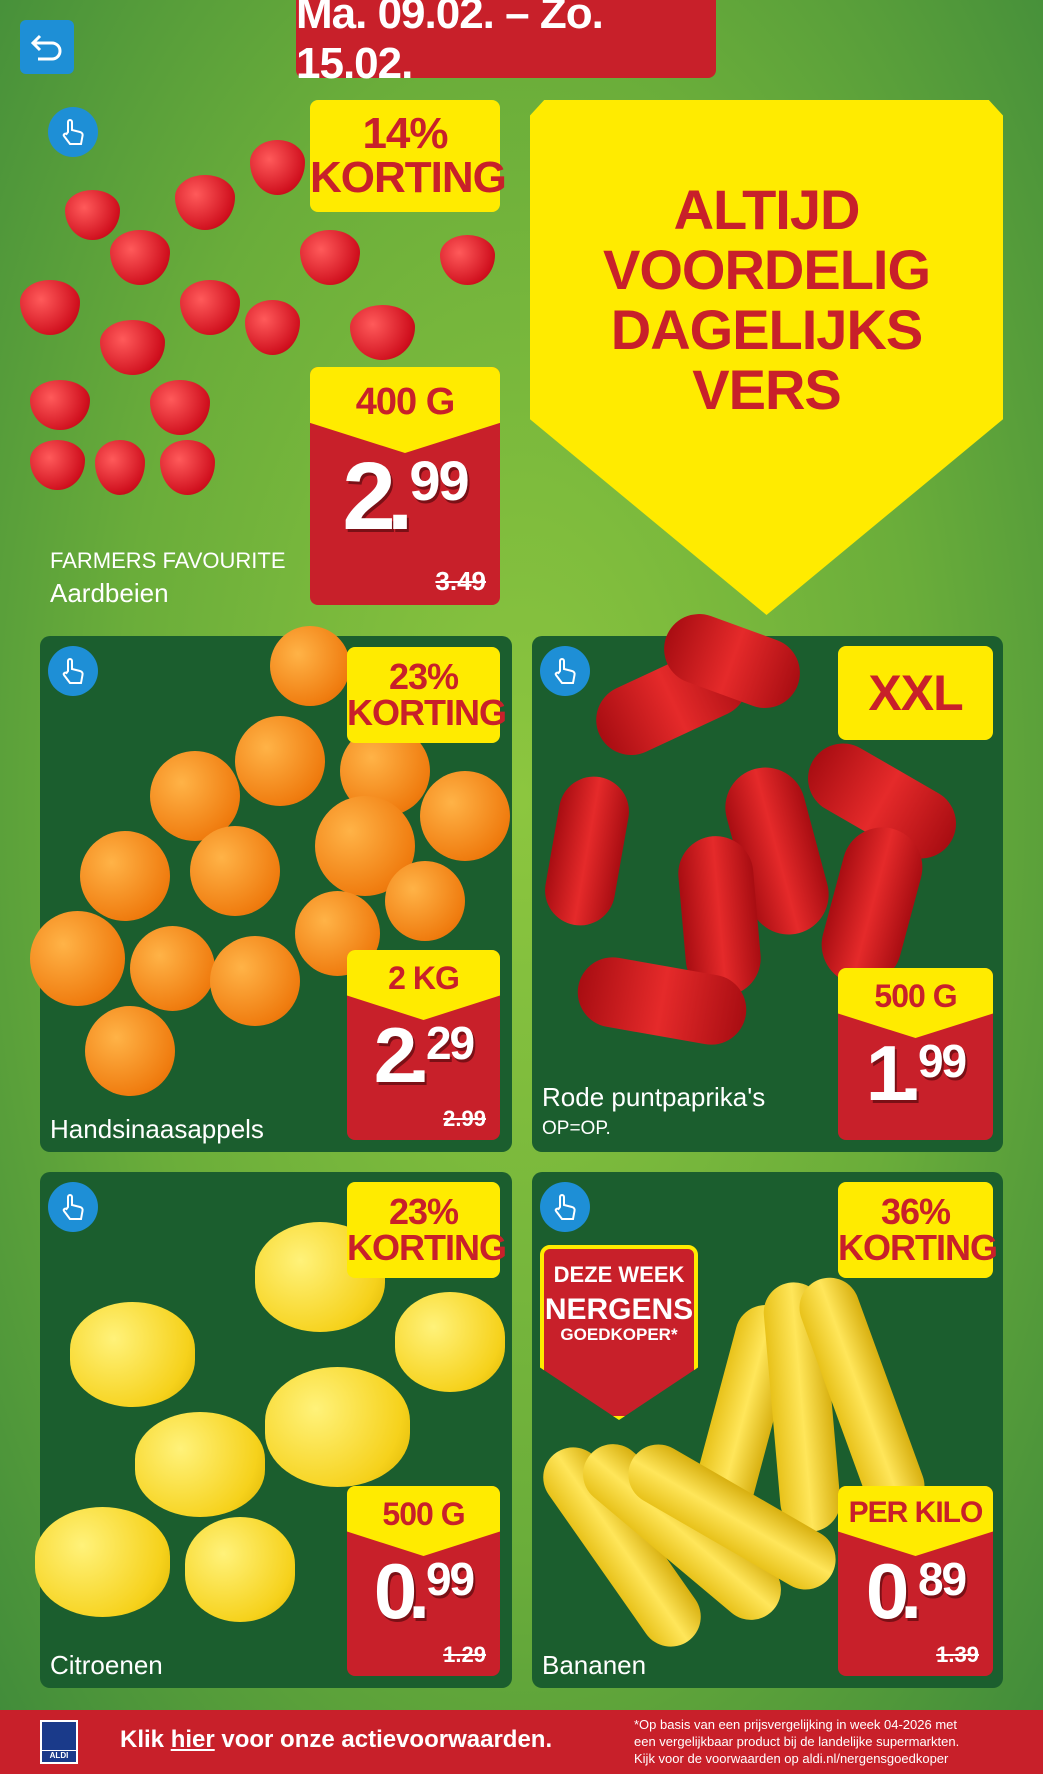 Image resolution: width=1043 pixels, height=1774 pixels. What do you see at coordinates (336, 1739) in the screenshot?
I see `terms-text: Klik hier voor onze actievoorwaarden.` at bounding box center [336, 1739].